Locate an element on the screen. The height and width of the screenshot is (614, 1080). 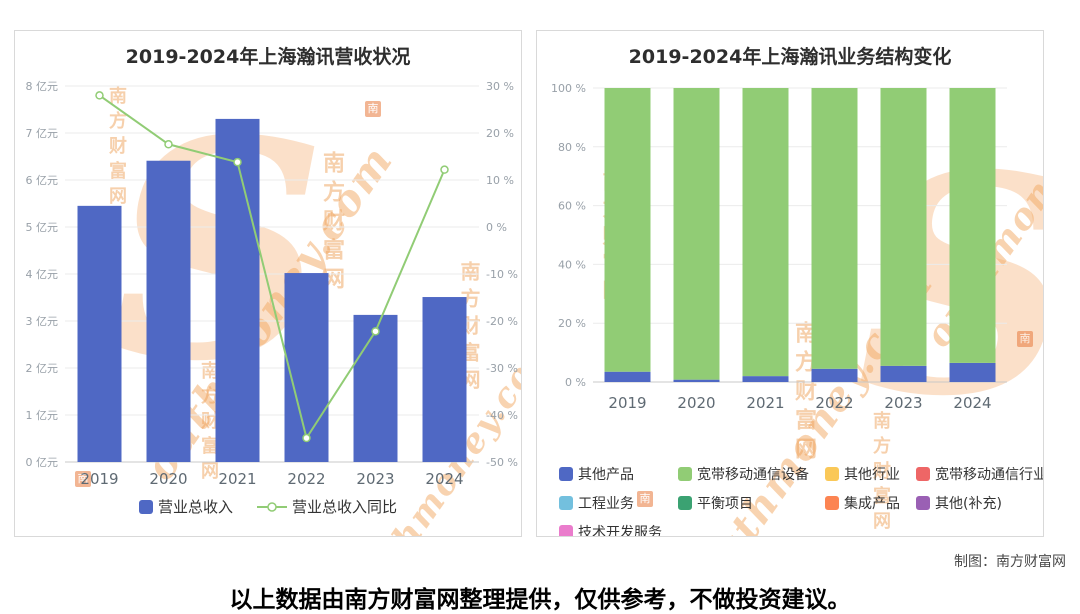
growth-point-2022 is located at coordinates (306, 438).